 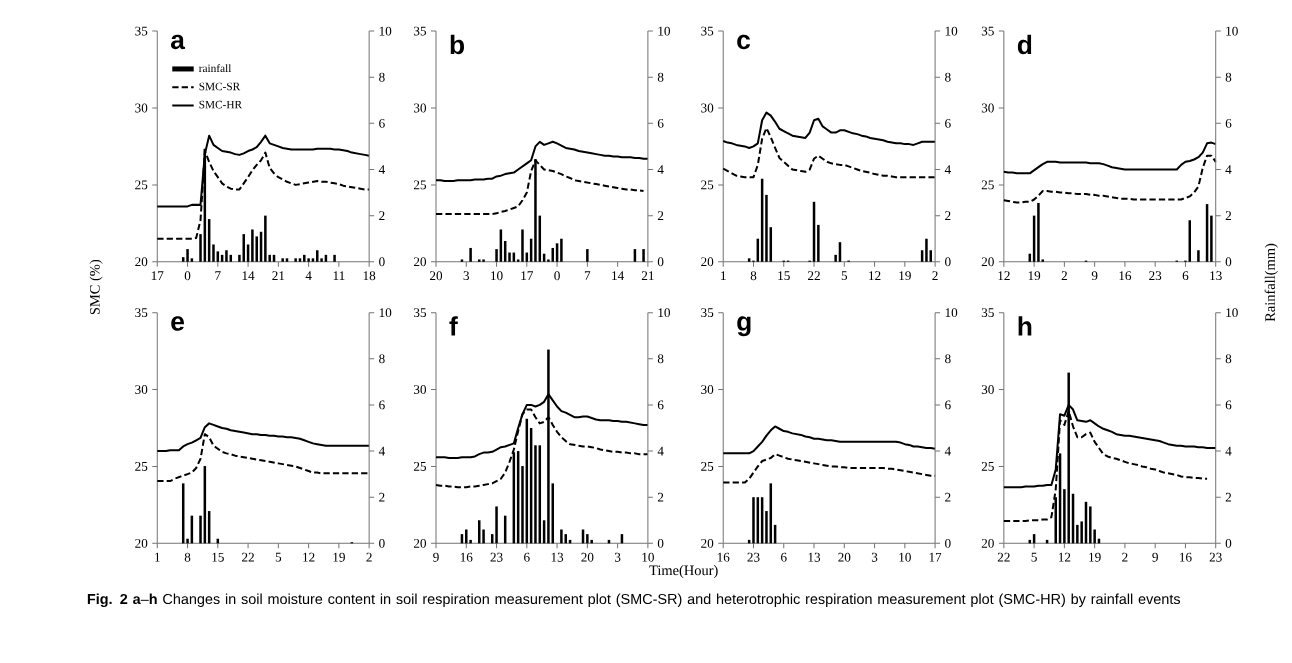 What do you see at coordinates (744, 42) in the screenshot?
I see `chart-title: c` at bounding box center [744, 42].